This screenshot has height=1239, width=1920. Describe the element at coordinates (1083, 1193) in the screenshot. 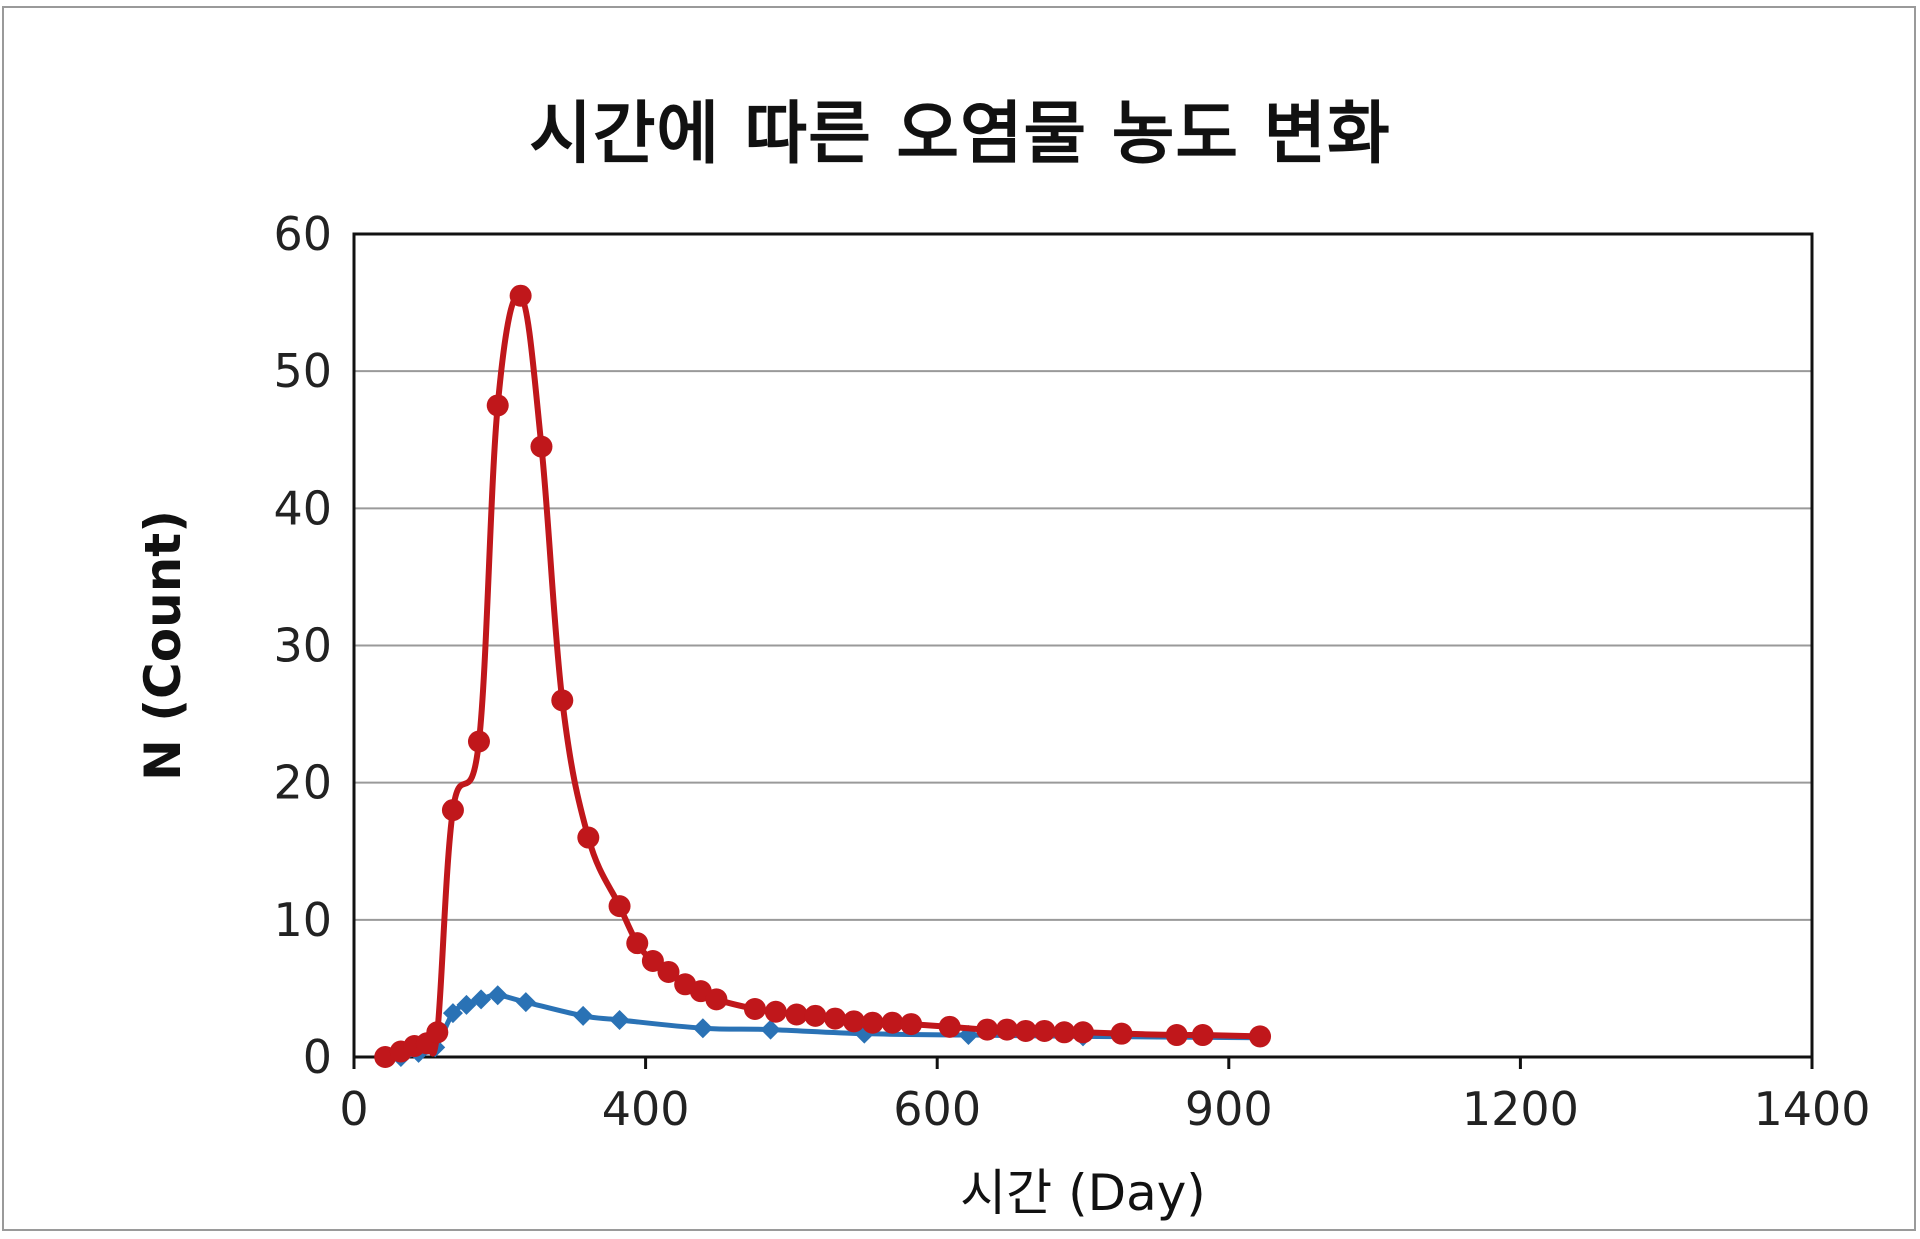

I see `x-axis-label: 시간 (Day)` at that location.